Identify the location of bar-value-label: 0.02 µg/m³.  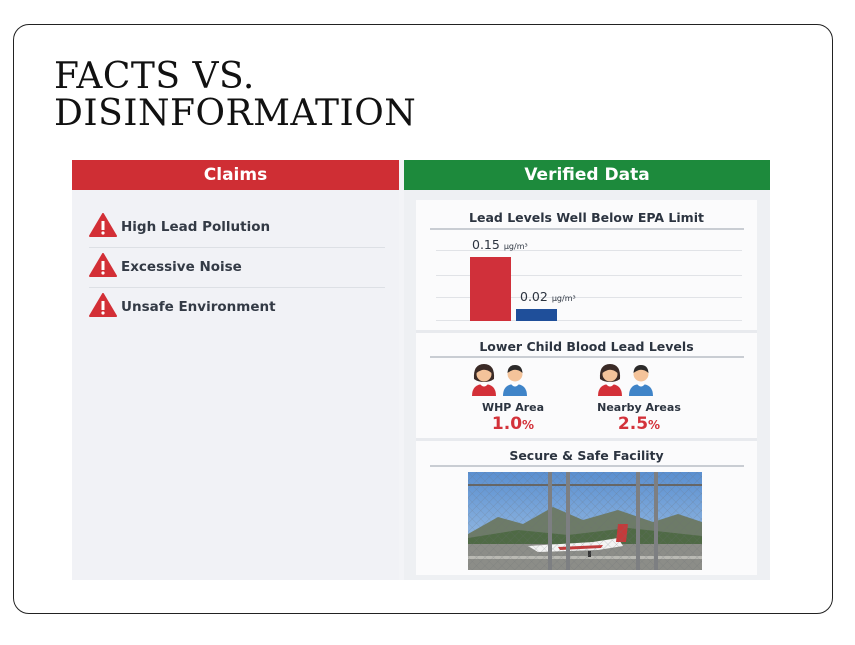
(548, 296).